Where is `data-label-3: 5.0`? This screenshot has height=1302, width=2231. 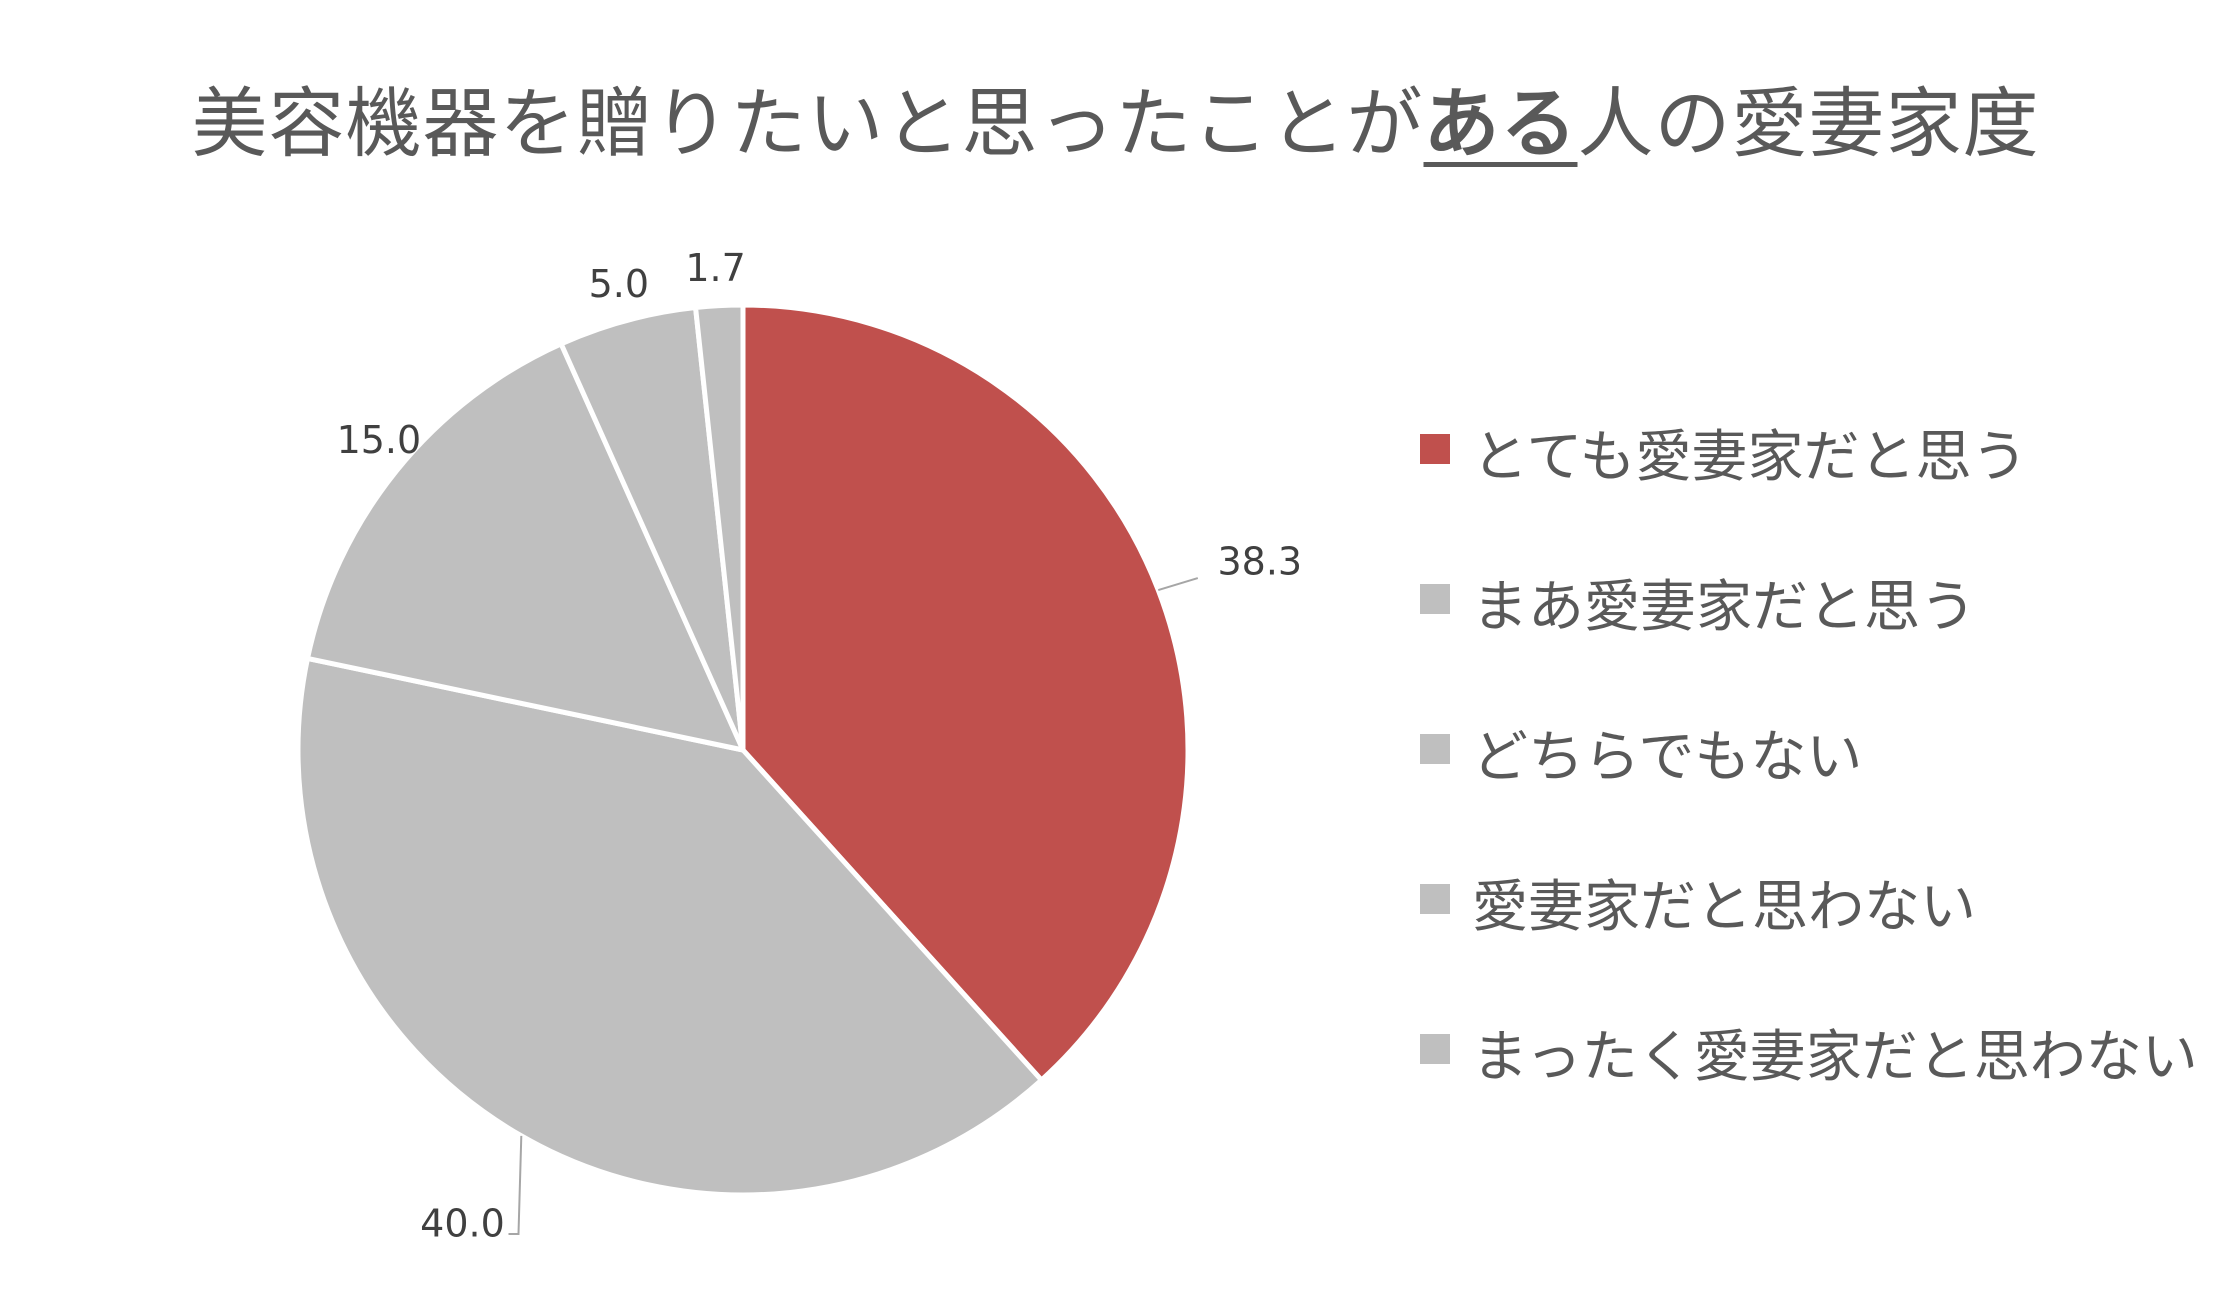
data-label-3: 5.0 is located at coordinates (619, 284).